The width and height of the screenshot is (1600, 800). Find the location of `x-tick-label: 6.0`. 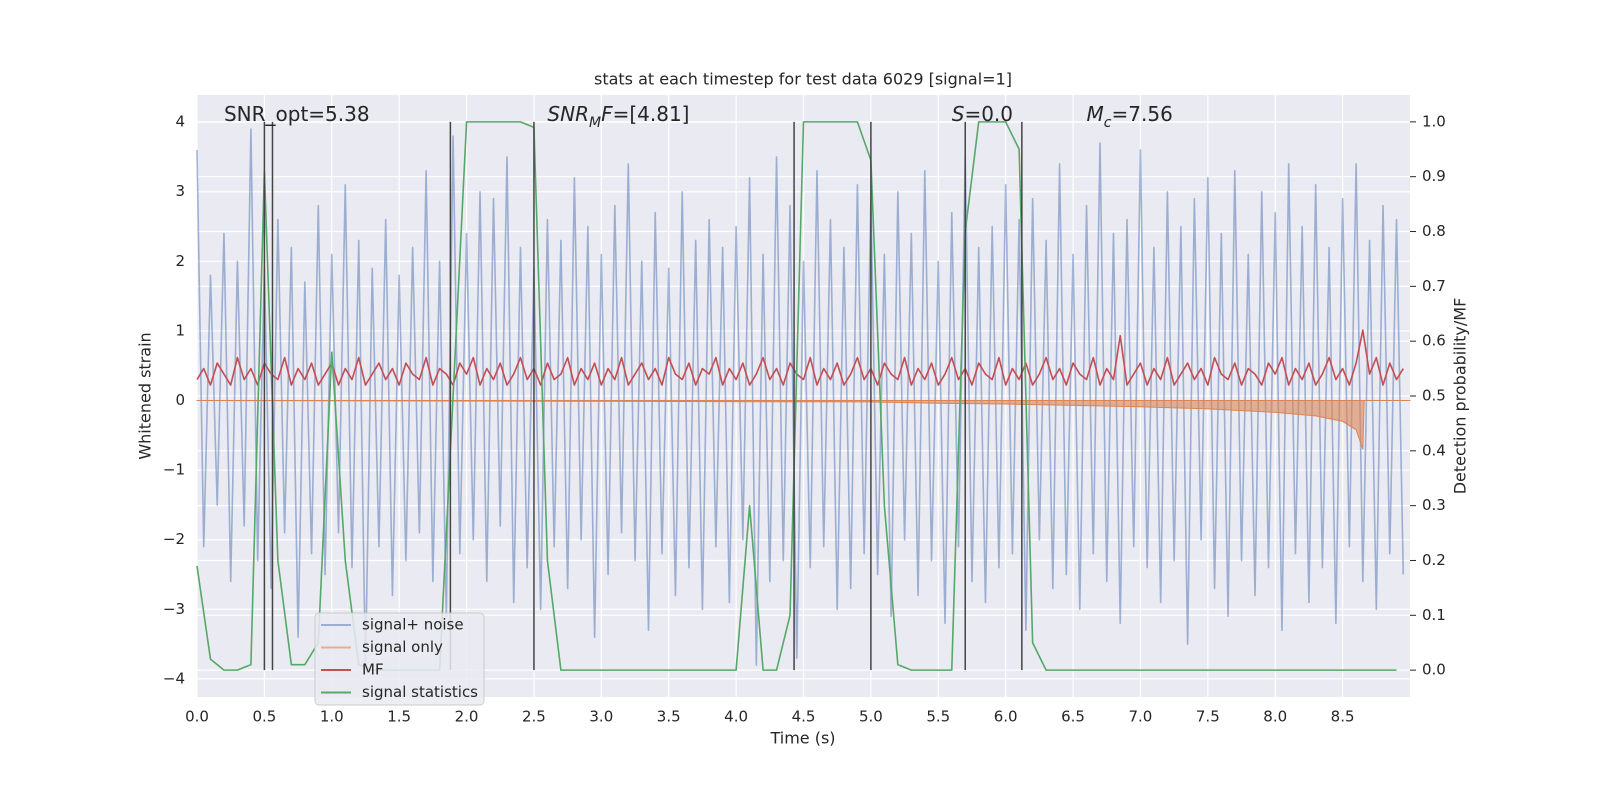

x-tick-label: 6.0 is located at coordinates (1006, 717).